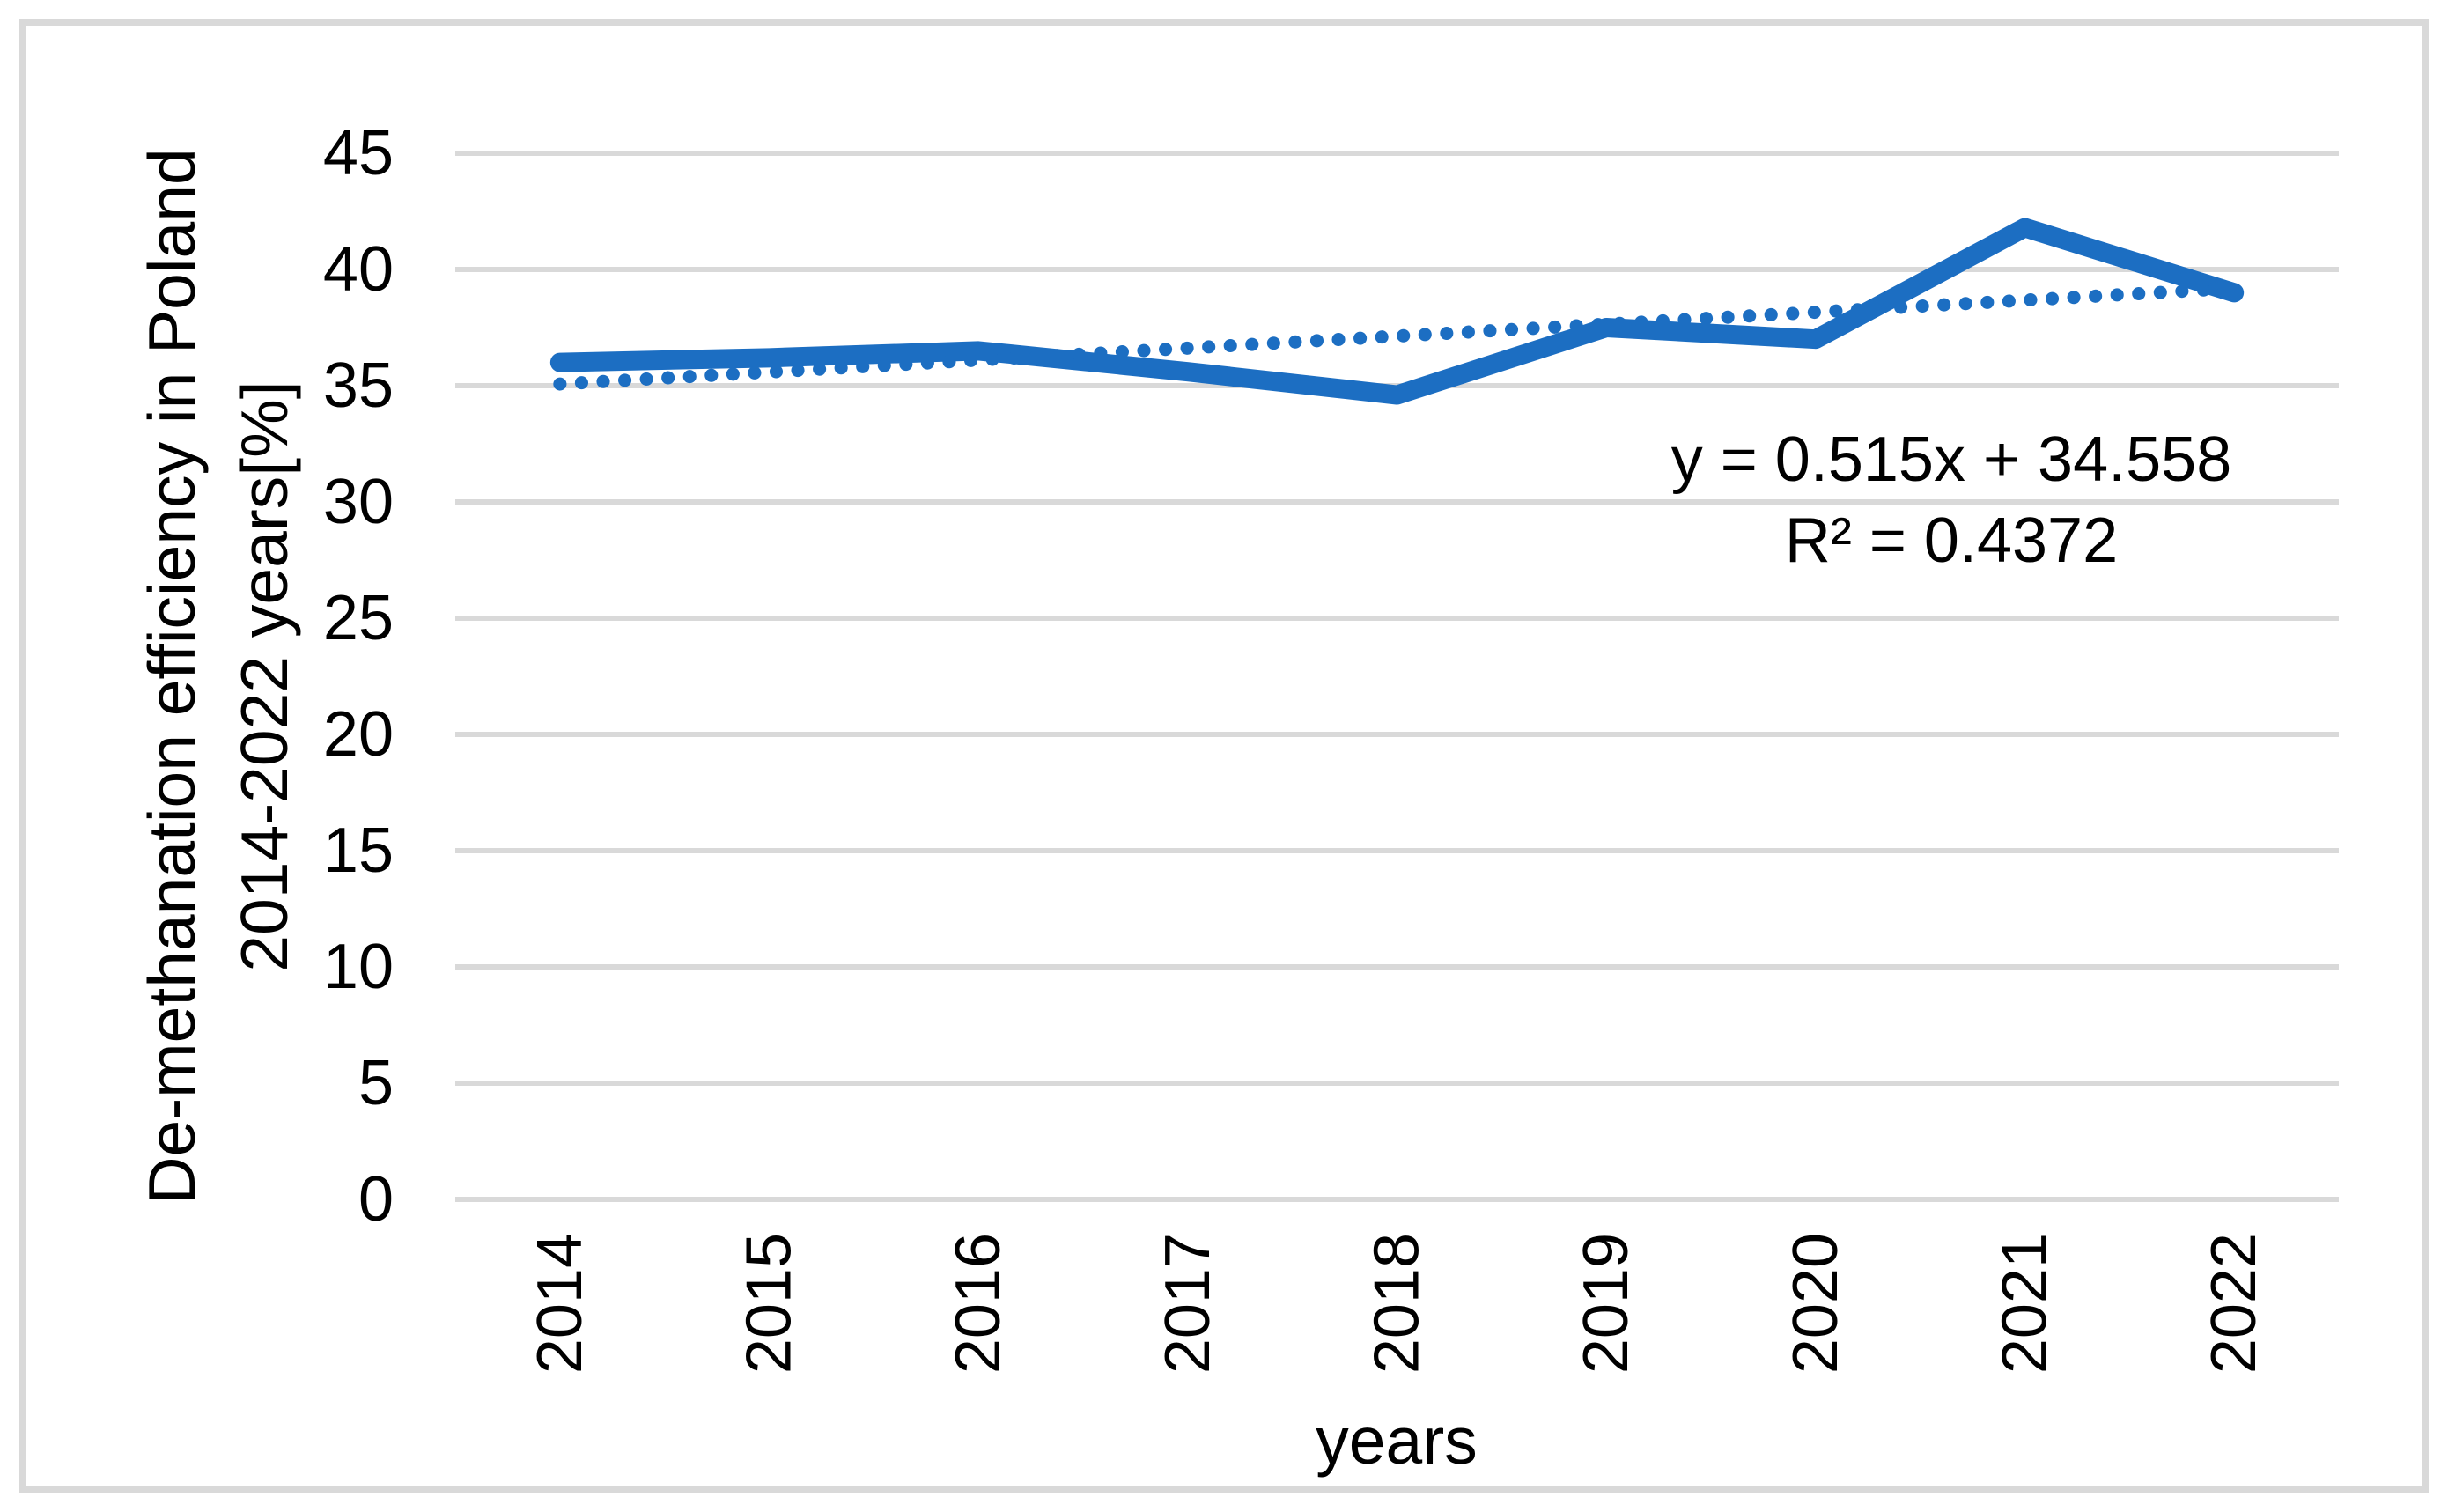 This screenshot has height=1512, width=2448. Describe the element at coordinates (358, 270) in the screenshot. I see `y-tick-label: 40` at that location.